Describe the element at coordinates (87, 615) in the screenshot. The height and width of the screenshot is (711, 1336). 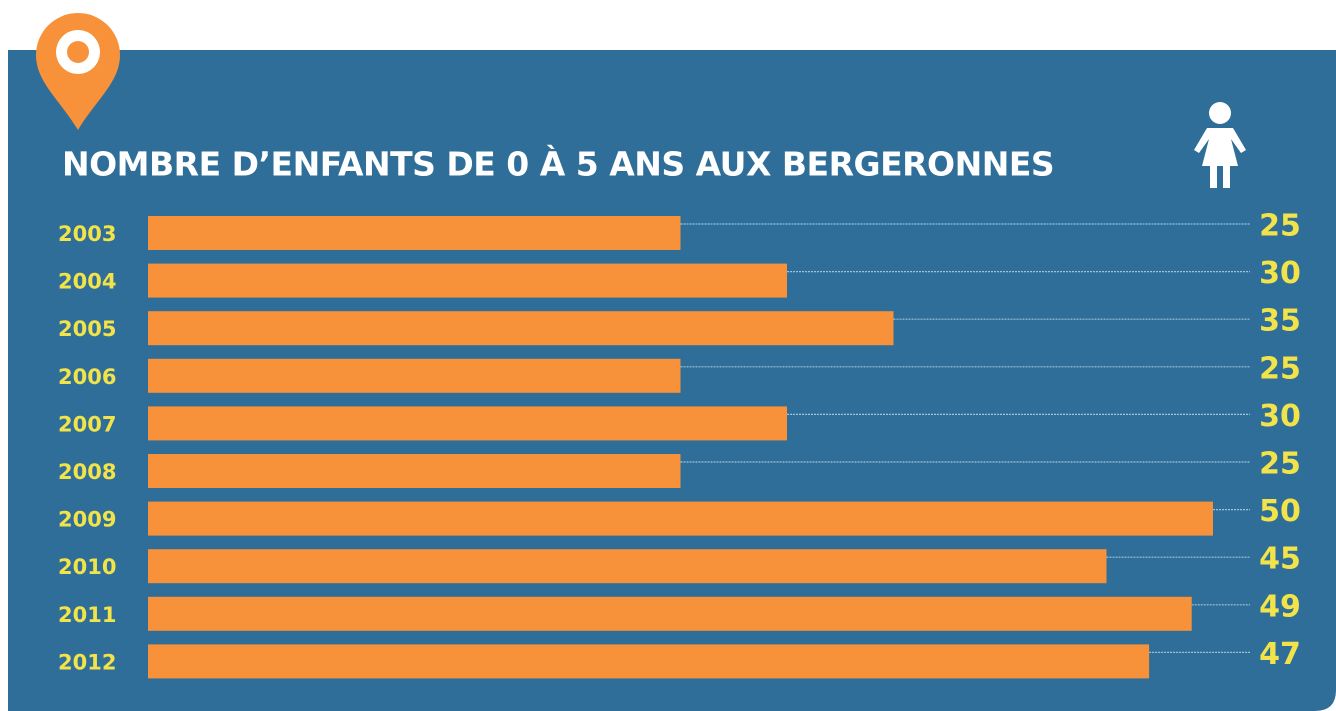
I see `category-label: 2011` at that location.